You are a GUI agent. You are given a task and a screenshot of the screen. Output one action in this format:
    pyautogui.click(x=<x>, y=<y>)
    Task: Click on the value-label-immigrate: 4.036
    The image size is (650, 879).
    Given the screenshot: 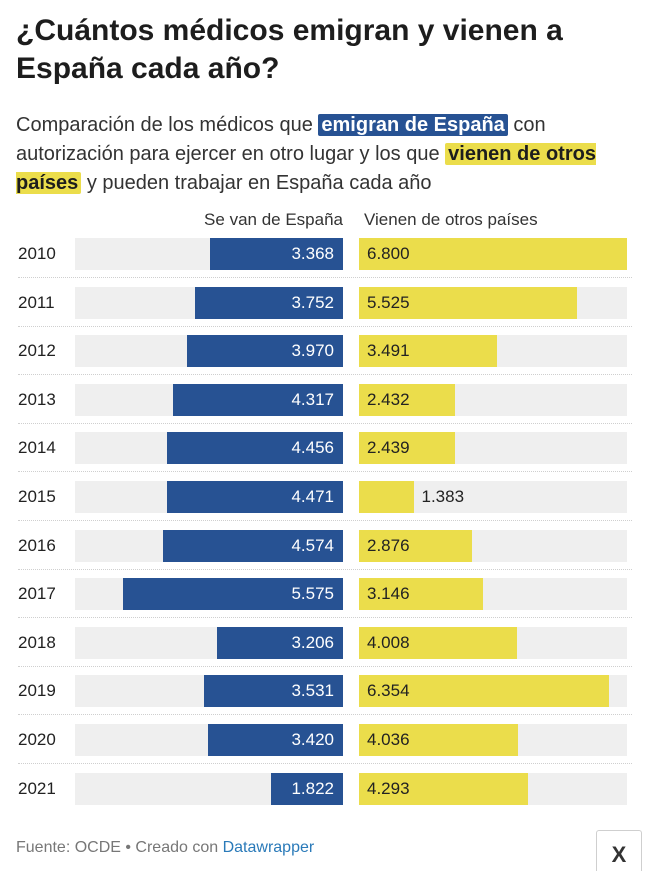 What is the action you would take?
    pyautogui.click(x=388, y=739)
    